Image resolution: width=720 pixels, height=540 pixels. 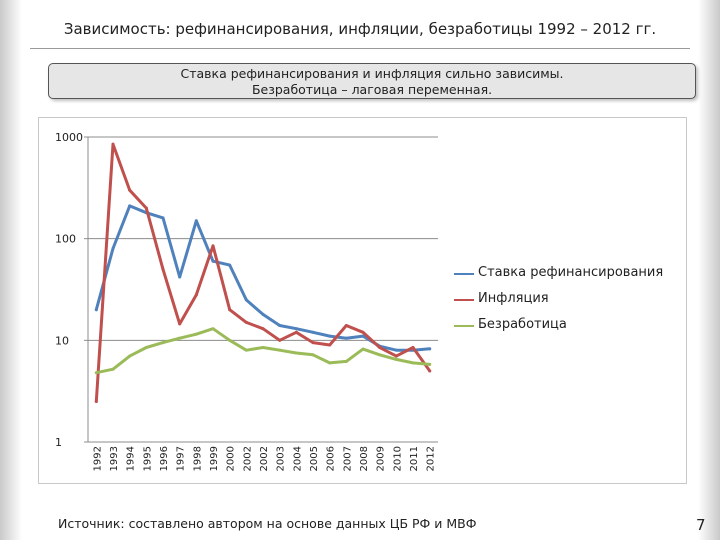 I want to click on x-tick-label: 2005, so click(x=314, y=458).